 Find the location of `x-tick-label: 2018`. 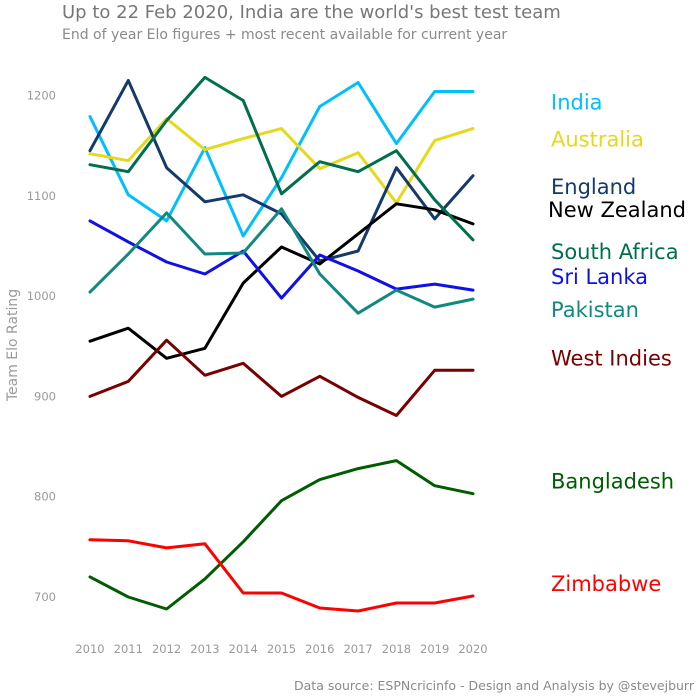

x-tick-label: 2018 is located at coordinates (396, 649).